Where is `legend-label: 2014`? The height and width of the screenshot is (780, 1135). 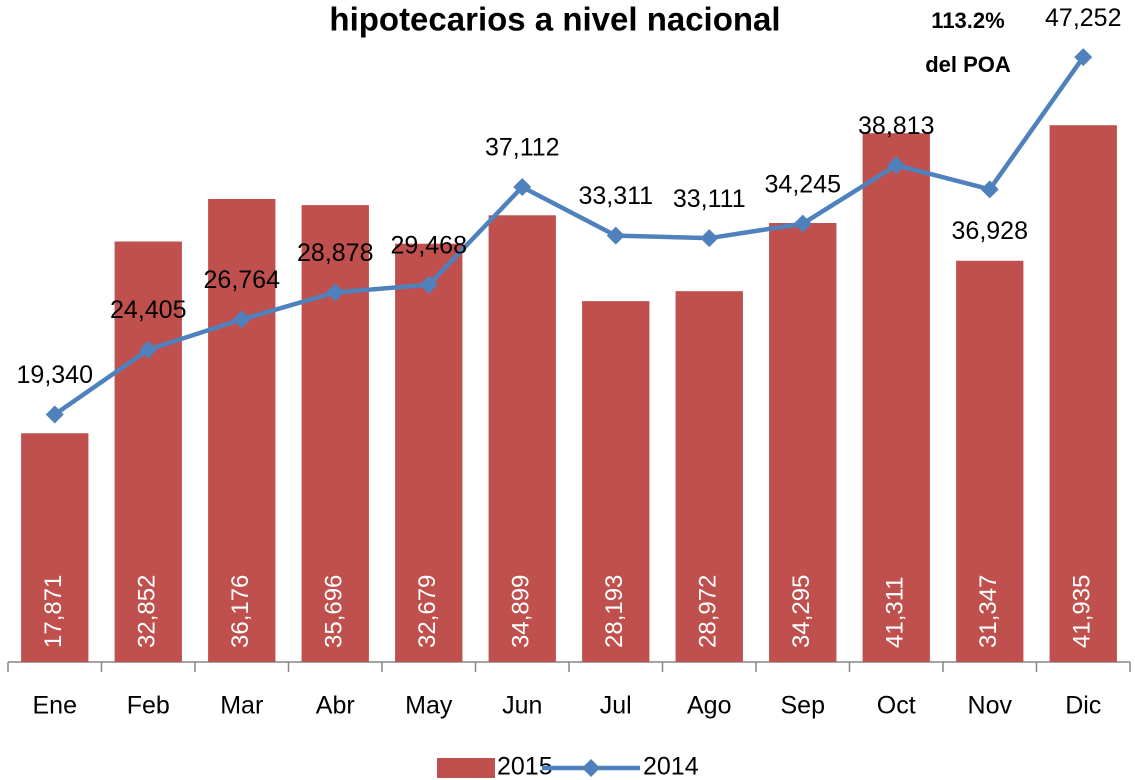 legend-label: 2014 is located at coordinates (671, 766).